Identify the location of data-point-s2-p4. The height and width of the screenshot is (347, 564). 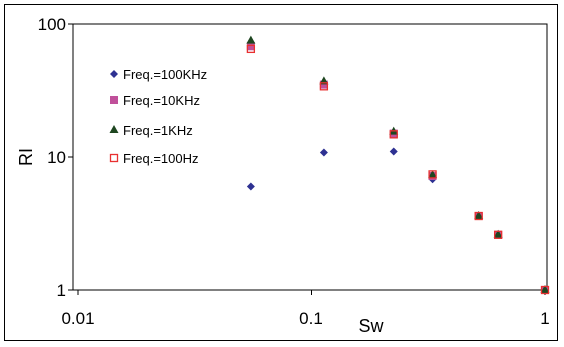
(479, 215).